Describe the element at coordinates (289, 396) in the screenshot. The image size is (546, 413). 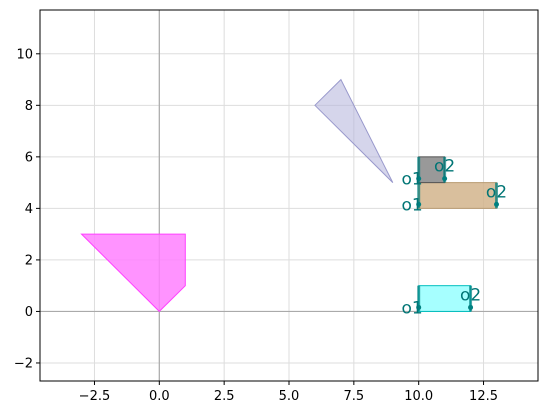
I see `x-tick-label: 5.0` at that location.